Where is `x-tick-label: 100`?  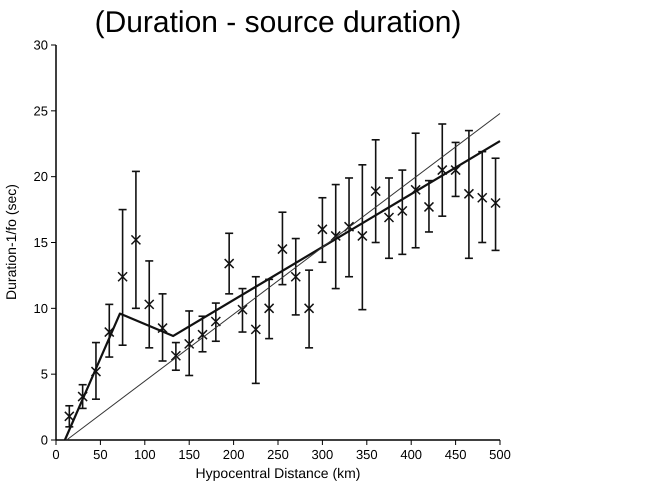 x-tick-label: 100 is located at coordinates (145, 454).